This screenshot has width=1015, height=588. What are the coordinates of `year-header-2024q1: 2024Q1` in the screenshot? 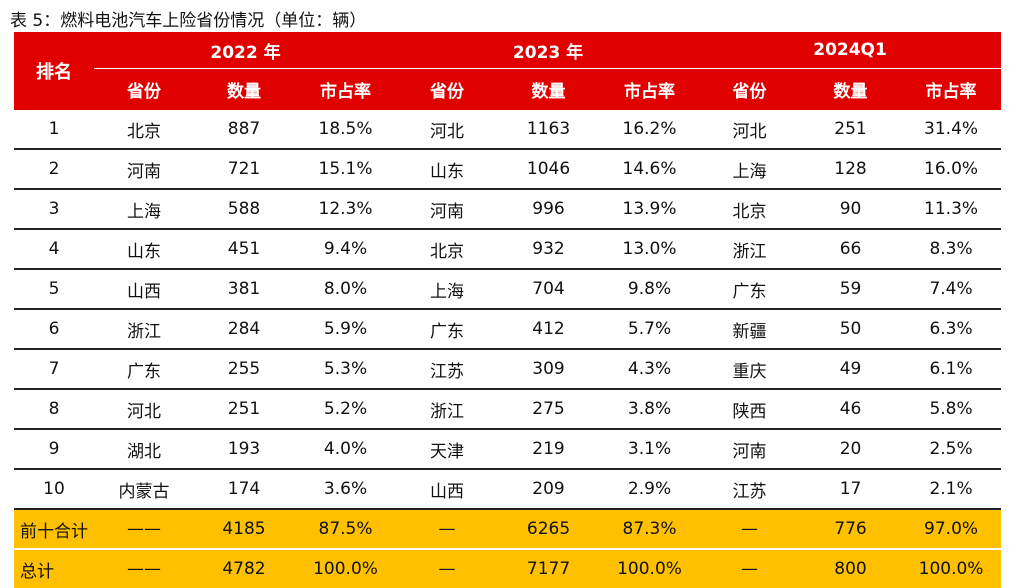 It's located at (850, 50).